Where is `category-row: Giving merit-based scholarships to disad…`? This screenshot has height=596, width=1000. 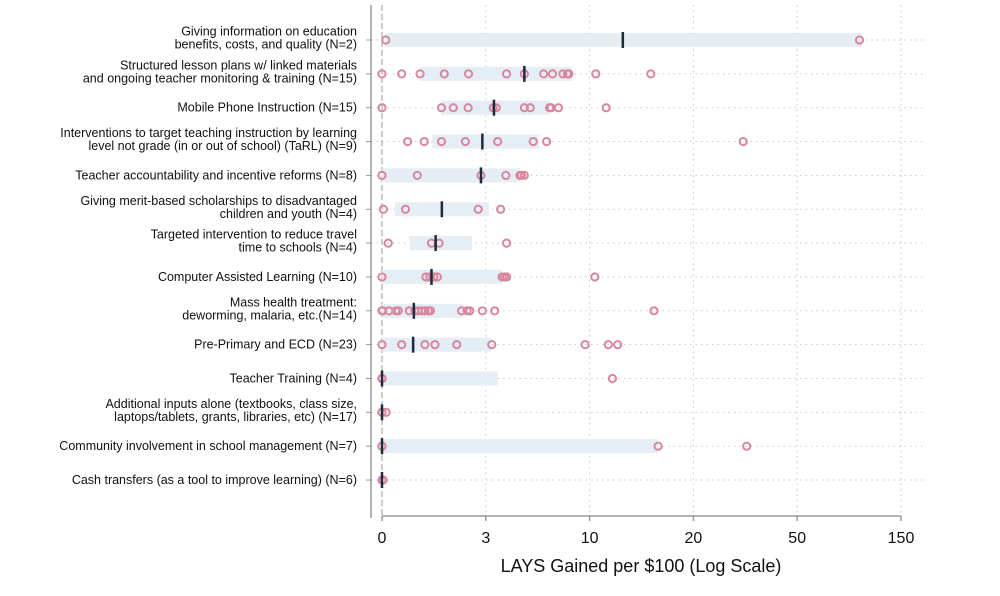 category-row: Giving merit-based scholarships to disad… is located at coordinates (502, 207).